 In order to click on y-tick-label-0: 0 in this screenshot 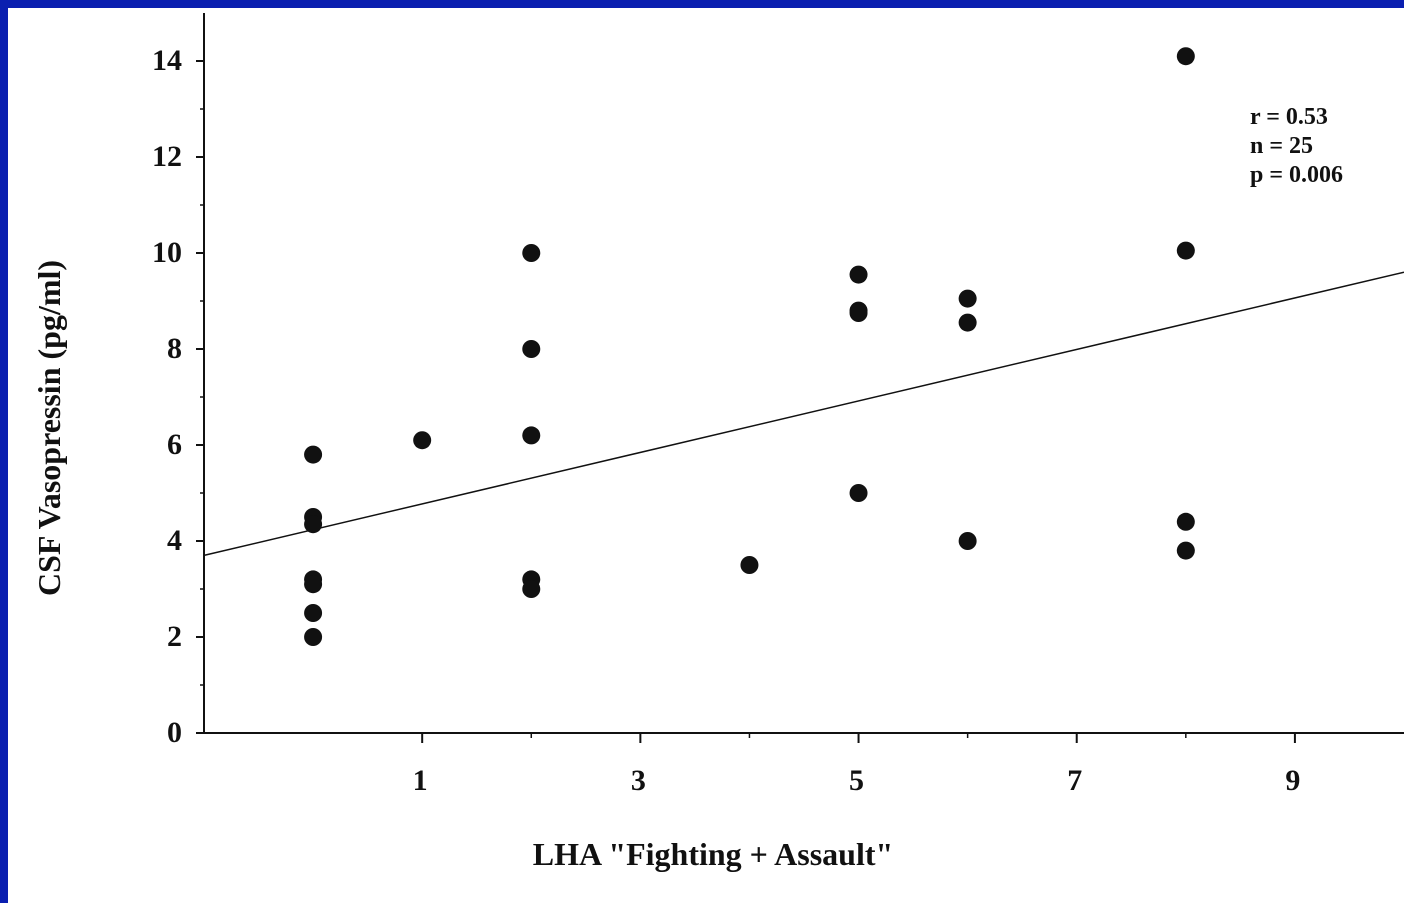, I will do `click(174, 732)`.